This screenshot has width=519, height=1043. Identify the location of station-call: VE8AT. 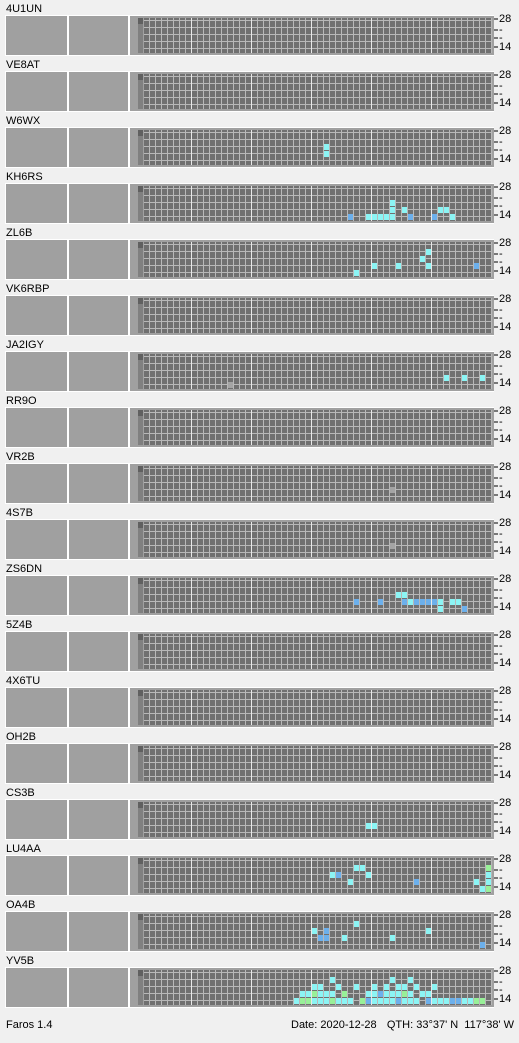
(23, 65).